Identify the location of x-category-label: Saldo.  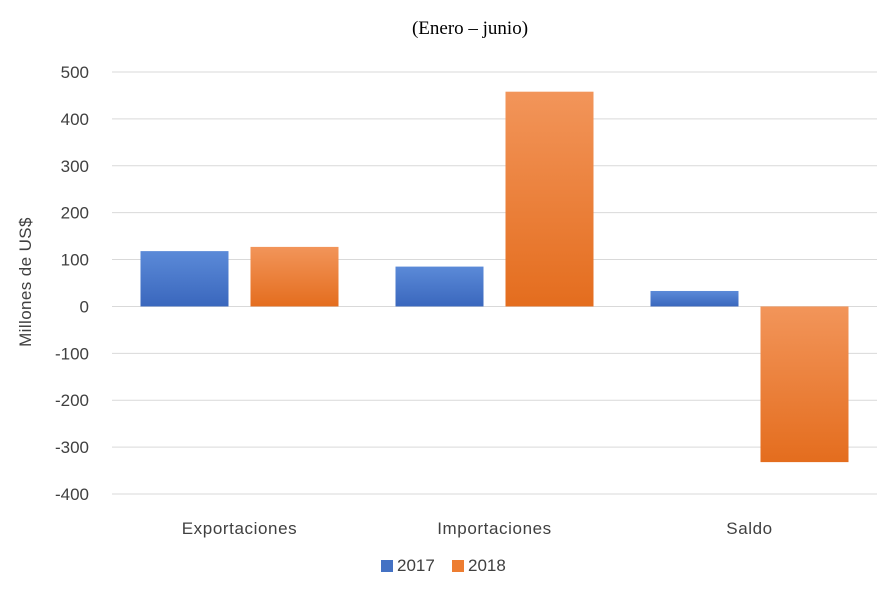
(749, 528).